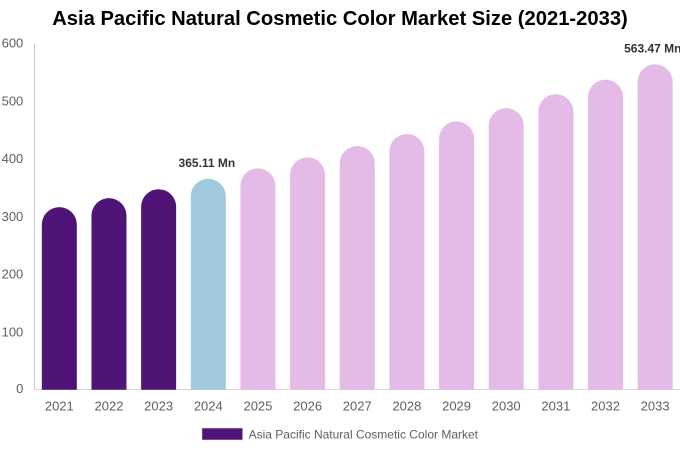 This screenshot has height=450, width=680. I want to click on svg-text: 2028, so click(406, 406).